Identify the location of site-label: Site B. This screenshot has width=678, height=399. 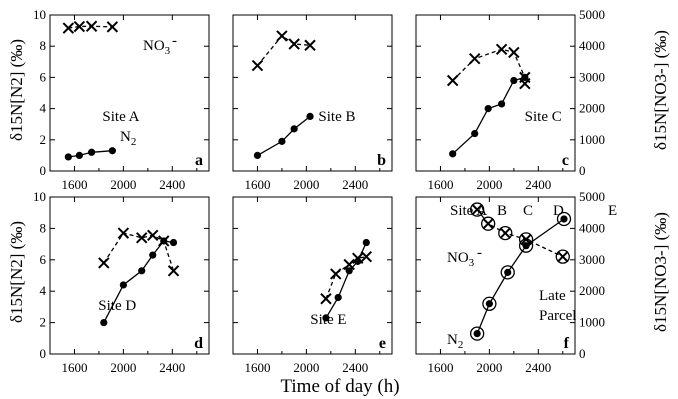
(336, 117).